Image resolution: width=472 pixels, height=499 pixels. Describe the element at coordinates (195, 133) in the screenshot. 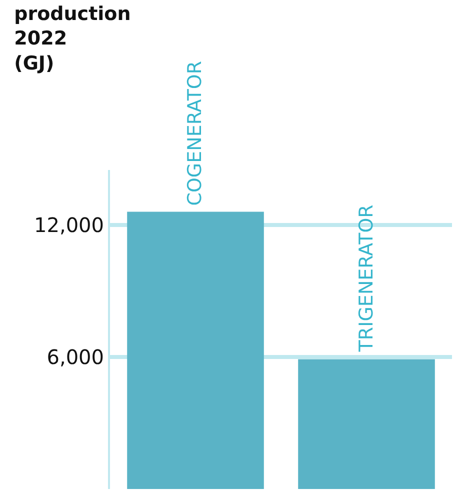

I see `x-tick-label: COGENERATOR` at that location.